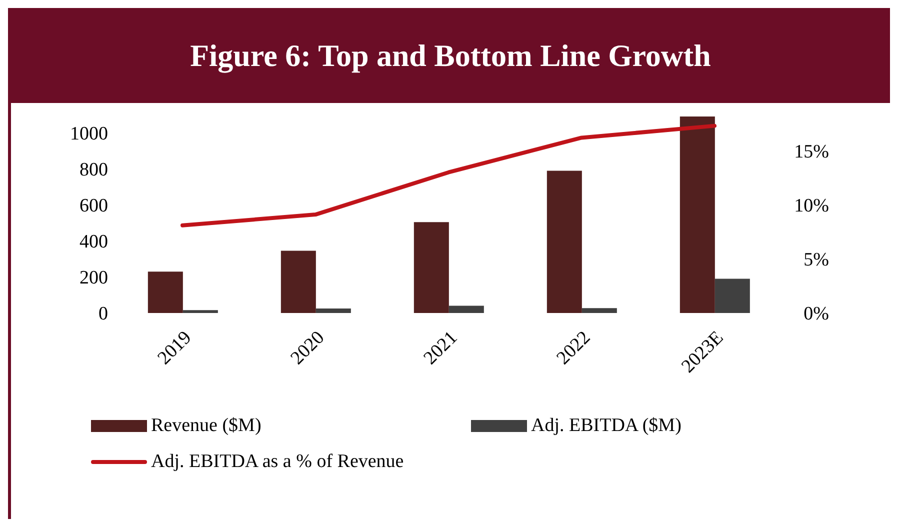 This screenshot has height=527, width=898. What do you see at coordinates (206, 426) in the screenshot?
I see `legend-label: Revenue ($M)` at bounding box center [206, 426].